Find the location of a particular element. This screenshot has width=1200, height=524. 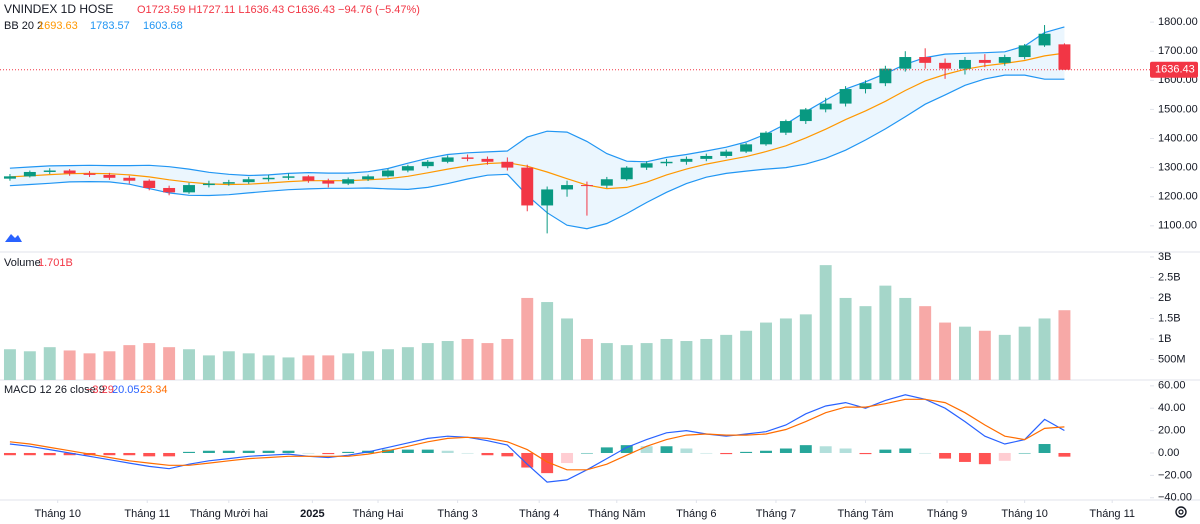

indicator-value: 1783.57 is located at coordinates (110, 26).